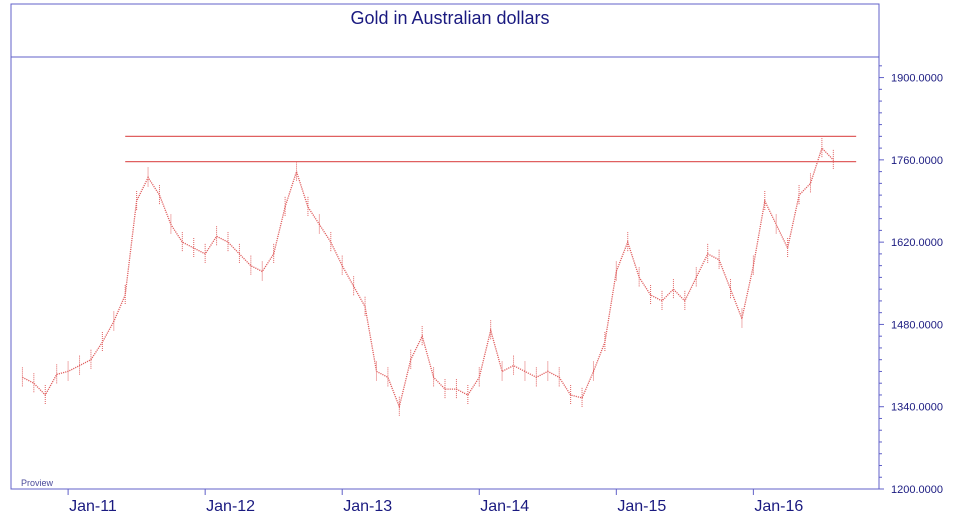 This screenshot has height=519, width=956. Describe the element at coordinates (504, 506) in the screenshot. I see `x-tick-label: Jan-14` at that location.